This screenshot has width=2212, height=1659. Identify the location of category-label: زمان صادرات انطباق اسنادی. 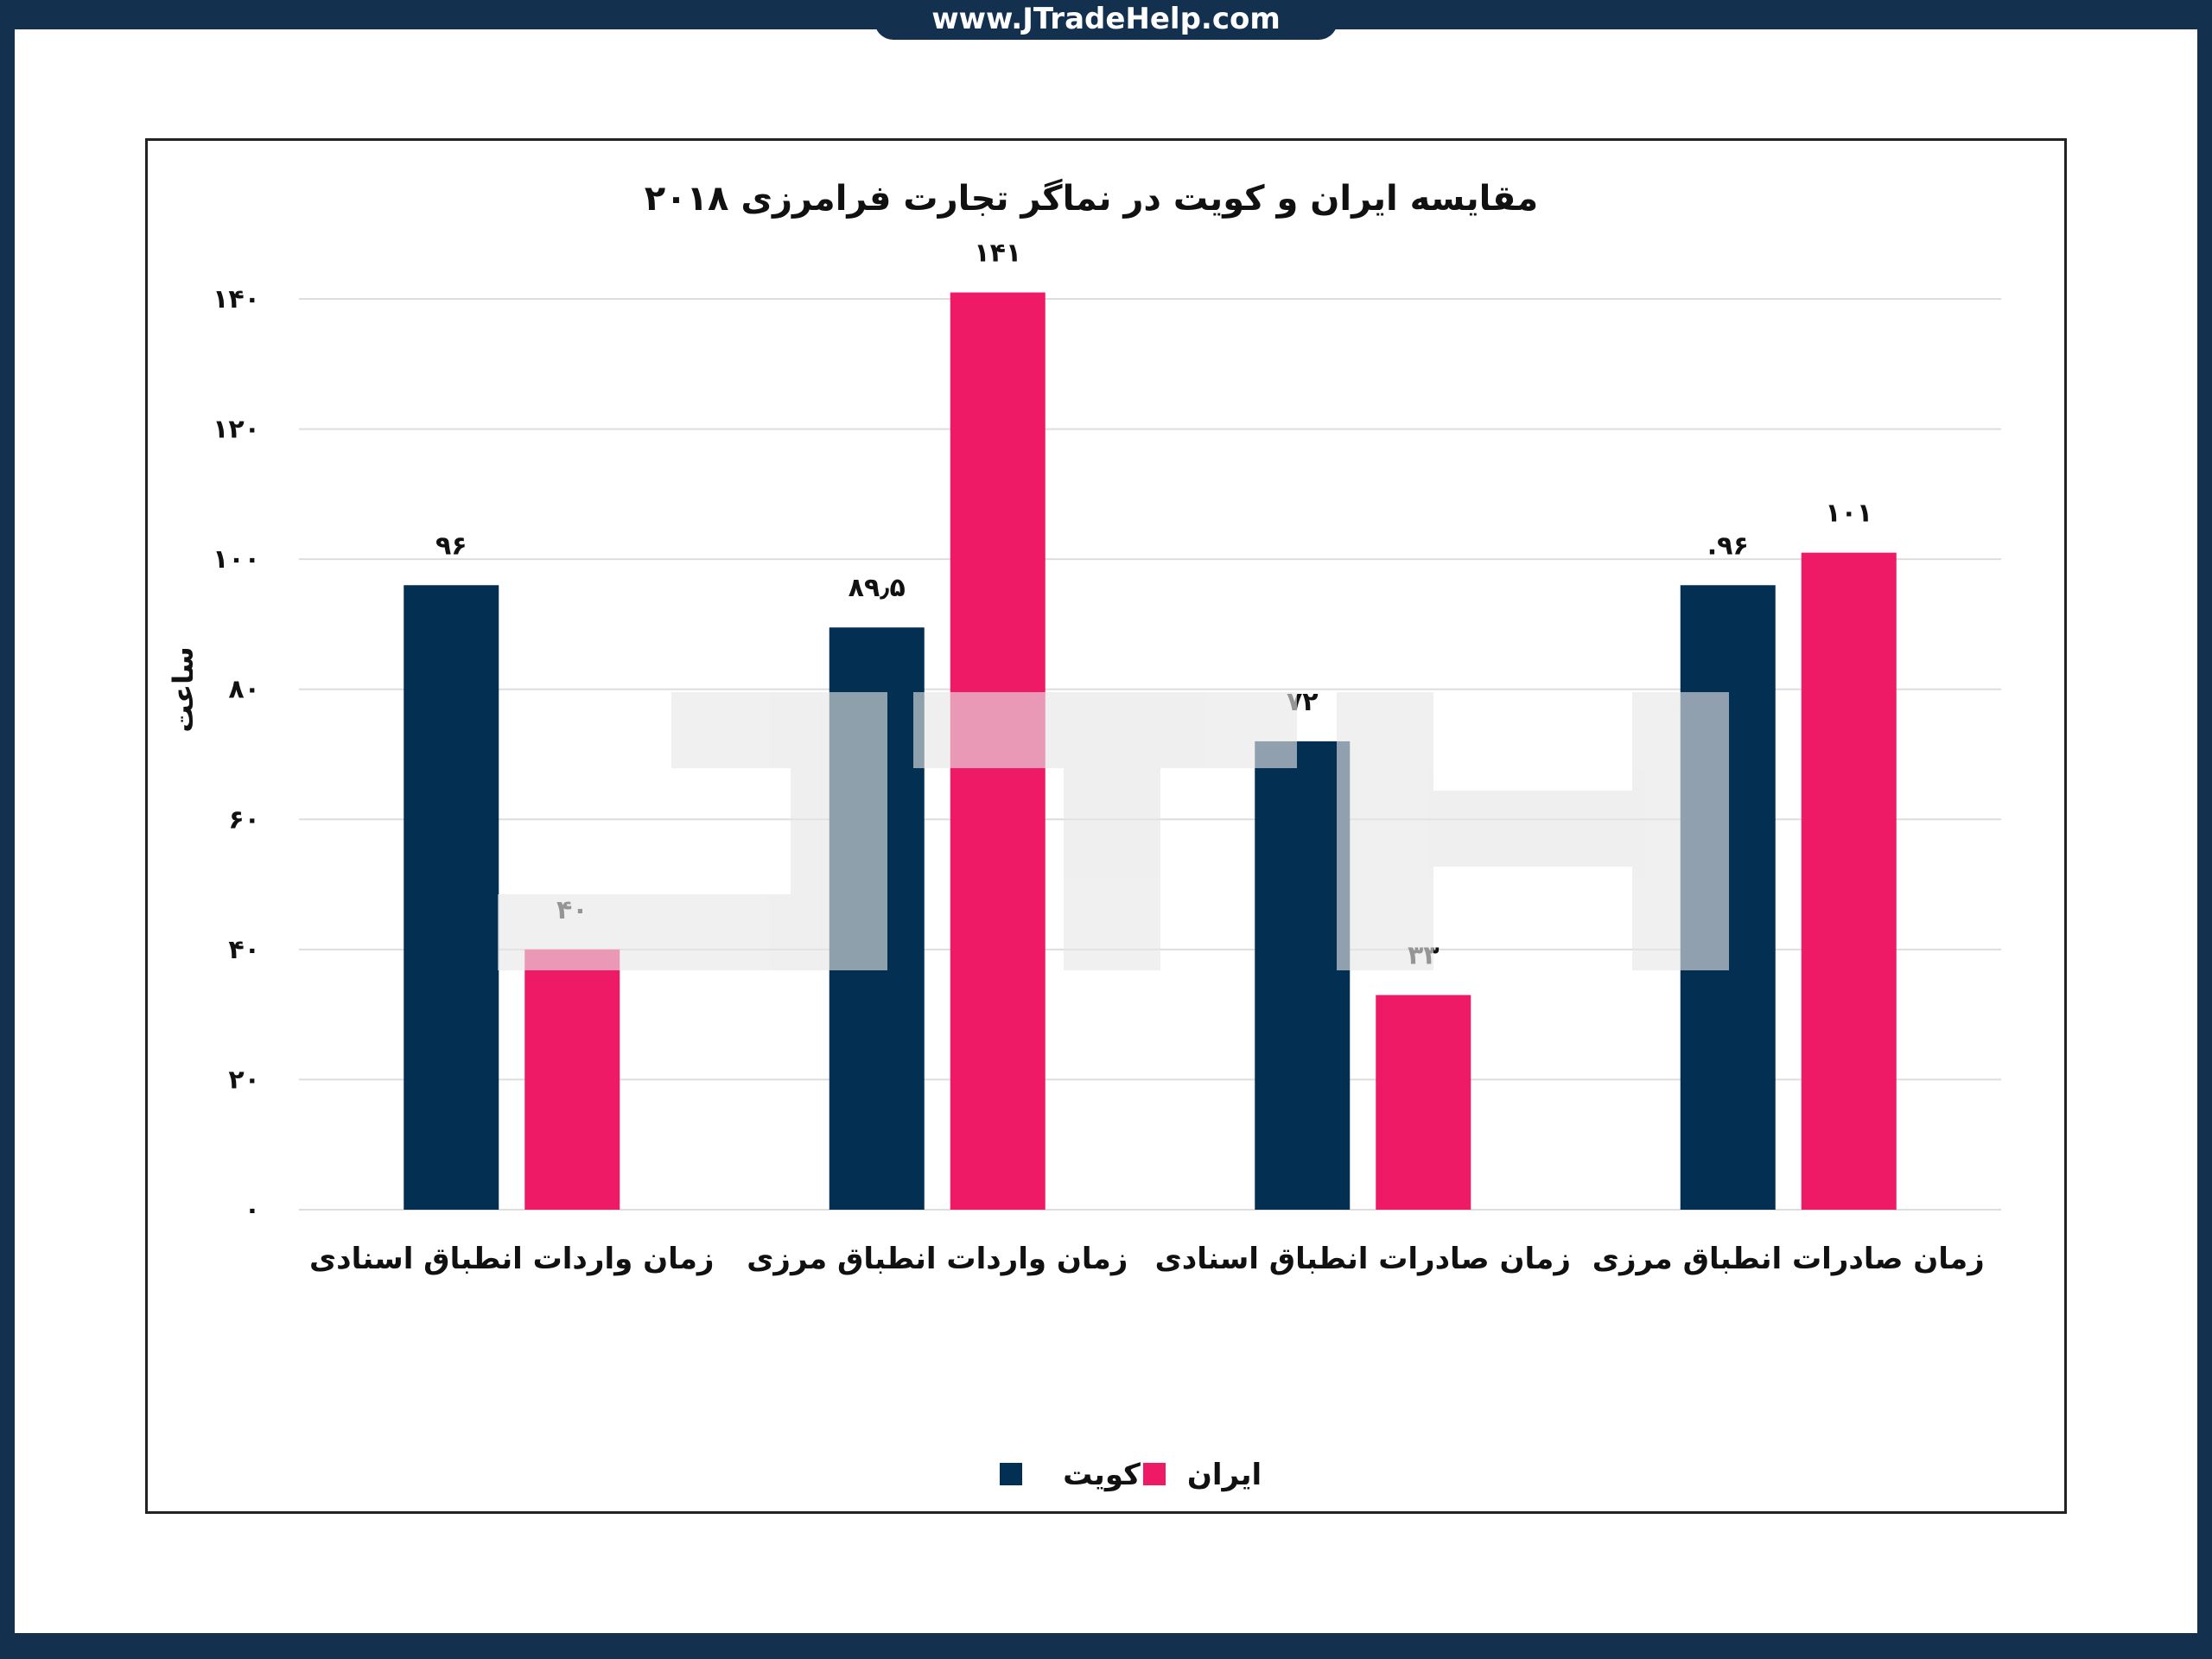
(1363, 1259).